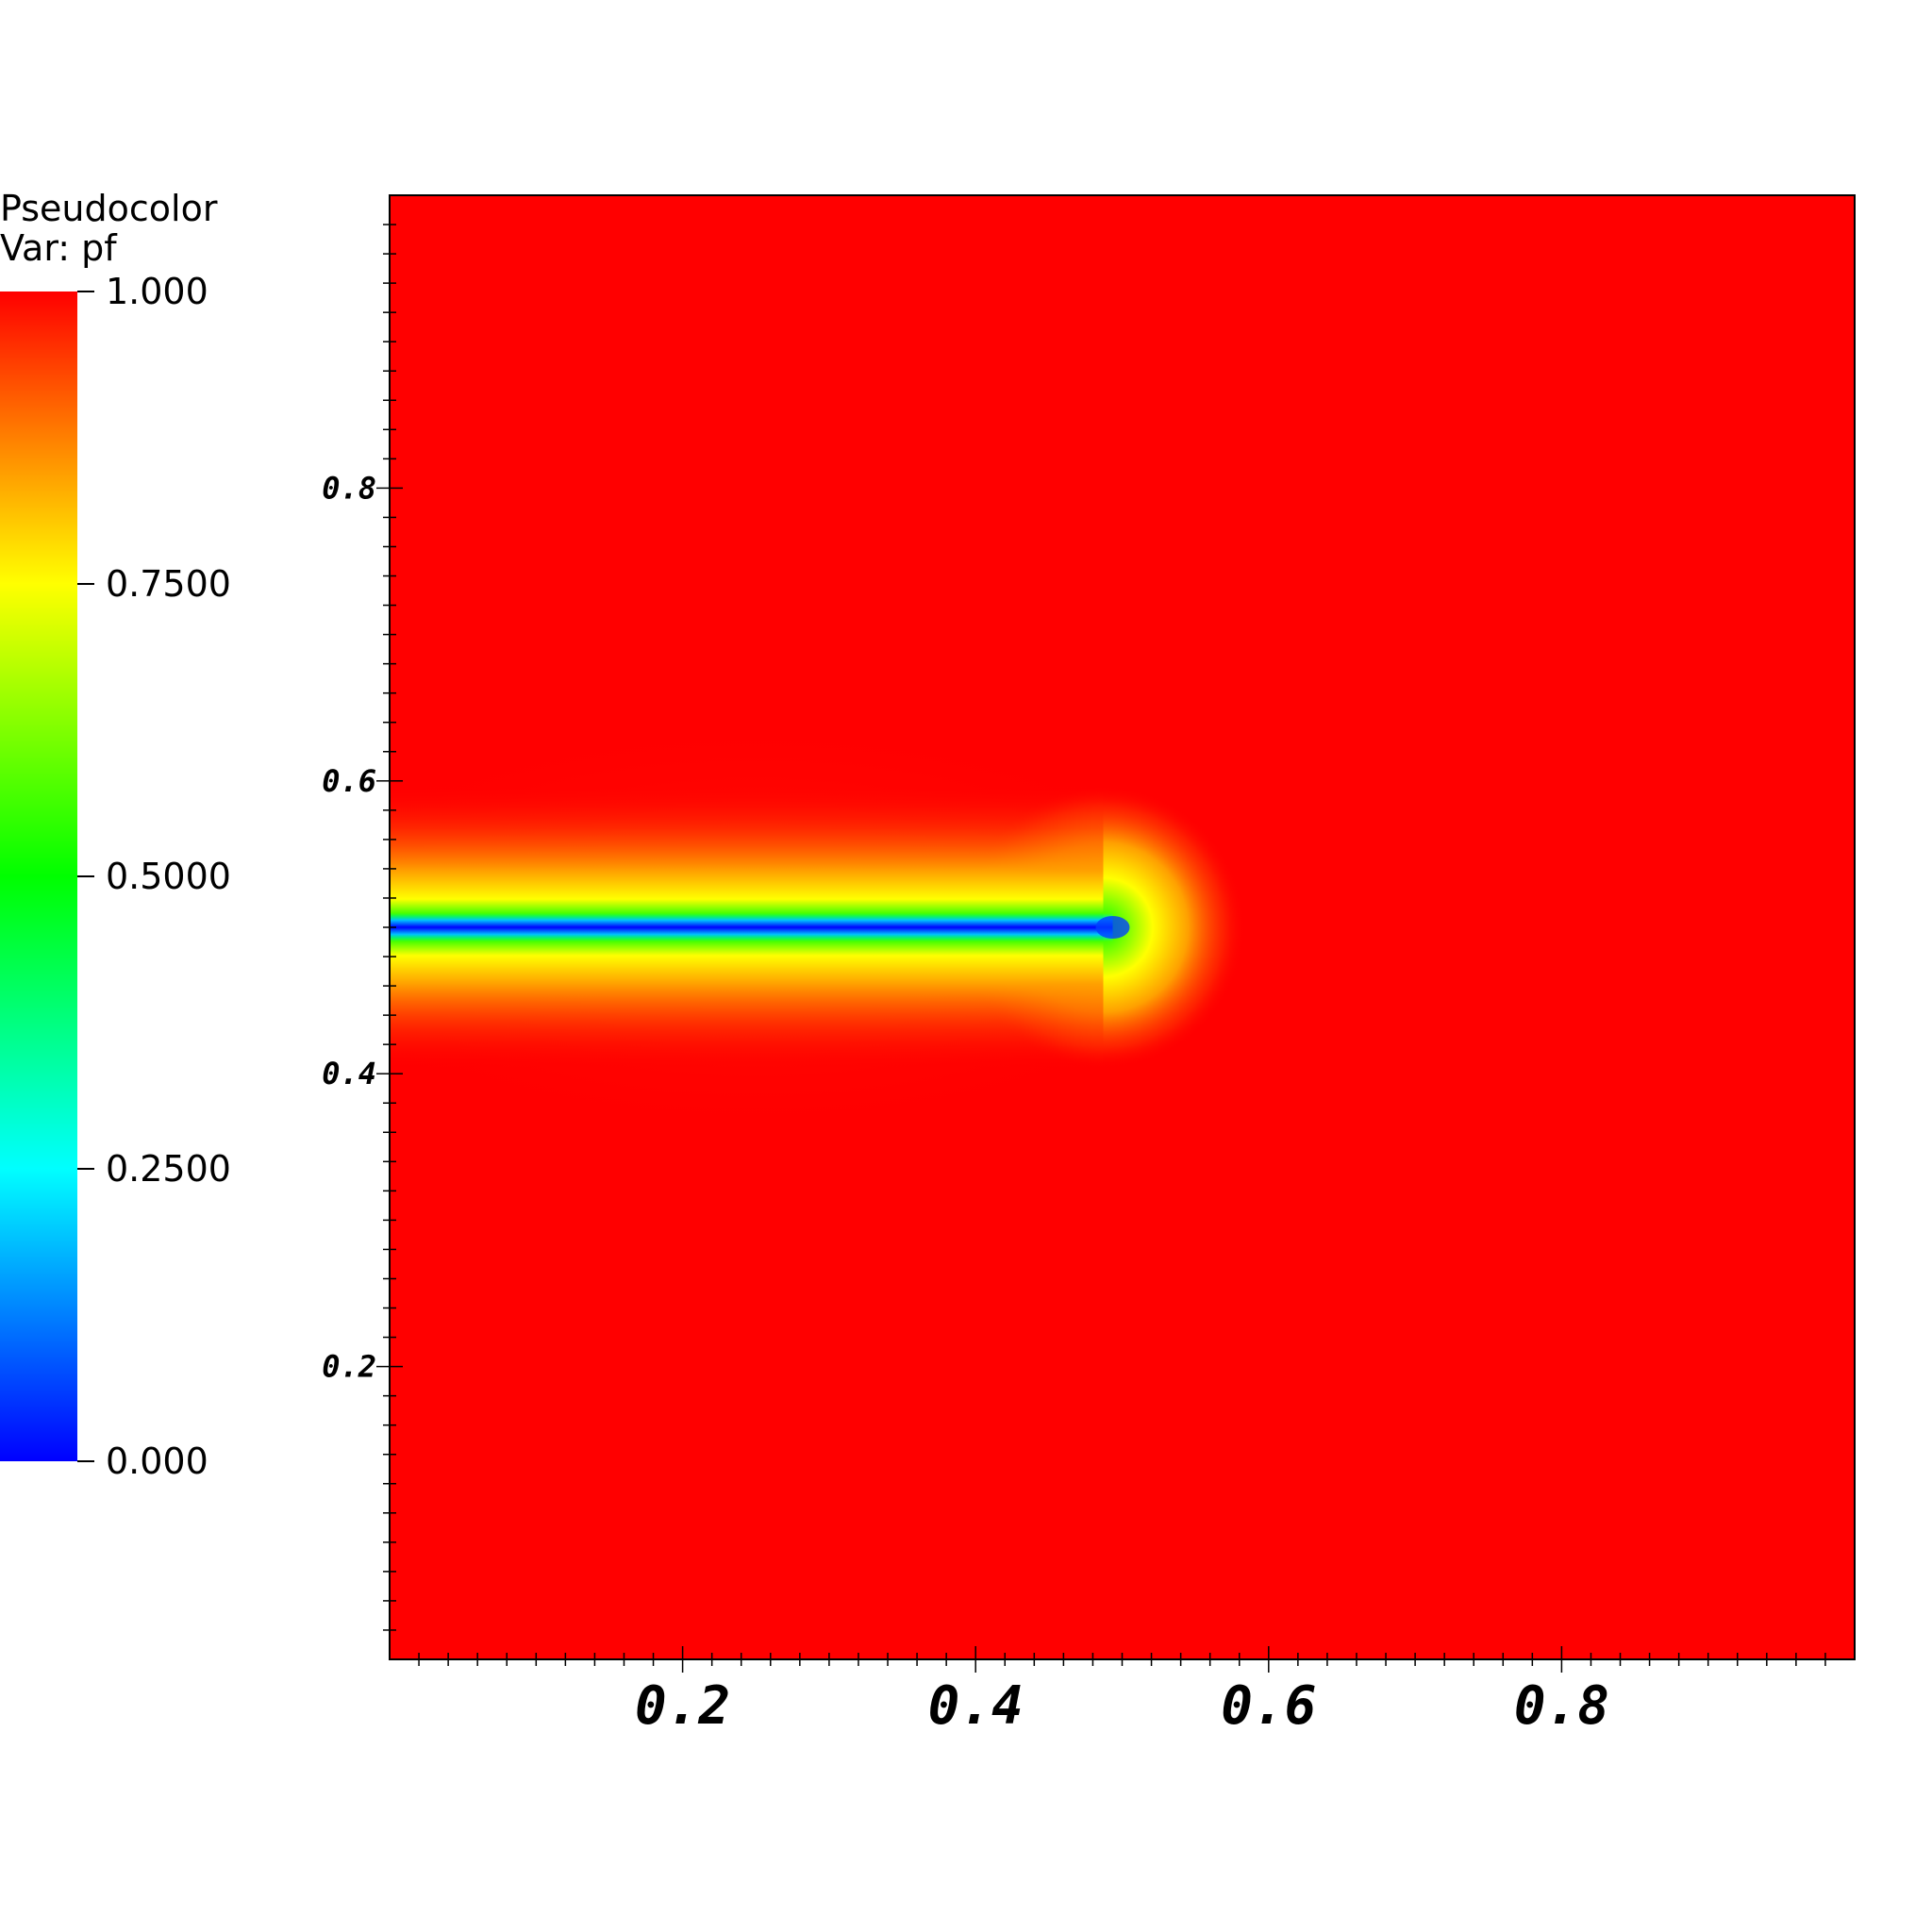  I want to click on colorbar, so click(38, 876).